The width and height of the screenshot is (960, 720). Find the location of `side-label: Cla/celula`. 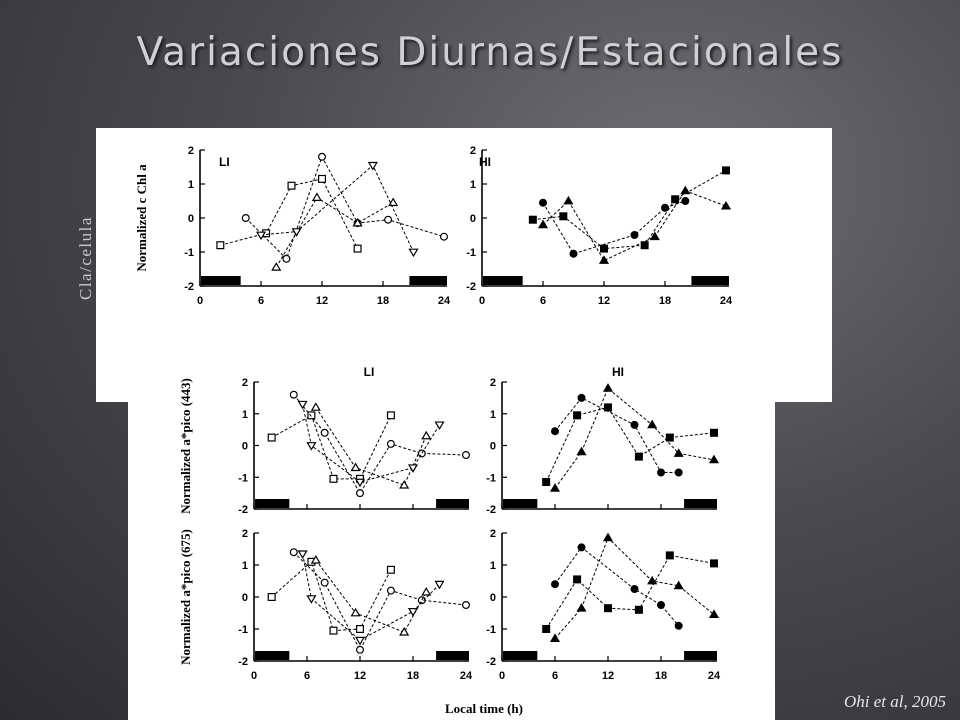

side-label: Cla/celula is located at coordinates (85, 258).